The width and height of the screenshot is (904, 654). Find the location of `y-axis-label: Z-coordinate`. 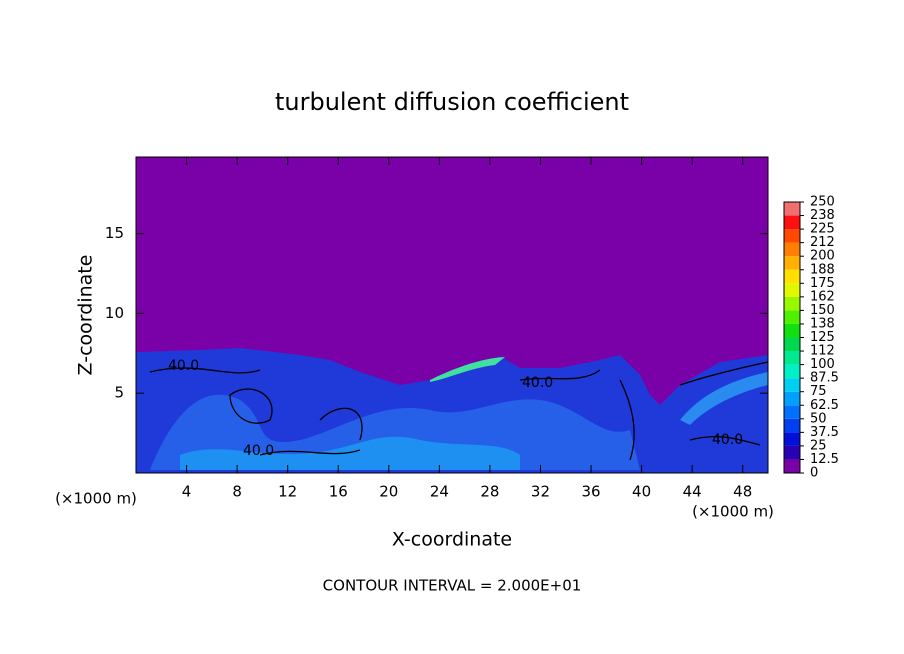

y-axis-label: Z-coordinate is located at coordinates (86, 315).